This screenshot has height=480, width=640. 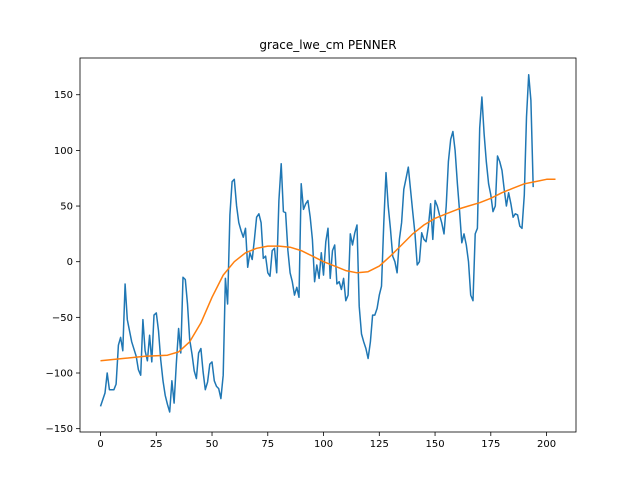 I want to click on chart-title: grace_lwe_cm PENNER, so click(x=327, y=45).